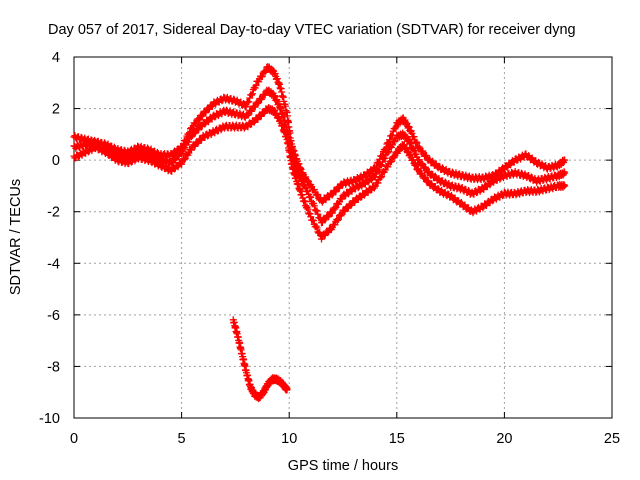 Image resolution: width=640 pixels, height=480 pixels. What do you see at coordinates (53, 316) in the screenshot?
I see `y-tick-label: -6` at bounding box center [53, 316].